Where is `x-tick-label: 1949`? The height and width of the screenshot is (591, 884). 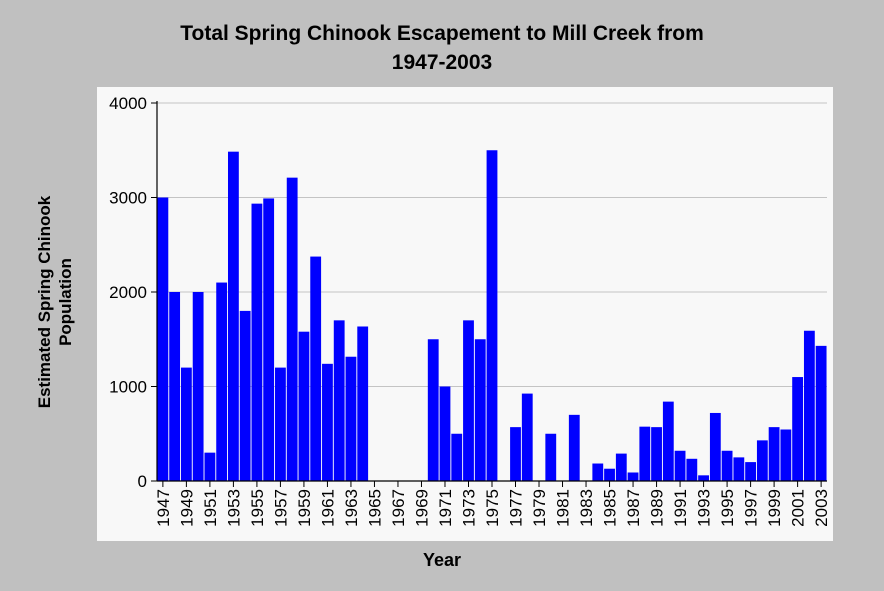 x-tick-label: 1949 is located at coordinates (186, 508).